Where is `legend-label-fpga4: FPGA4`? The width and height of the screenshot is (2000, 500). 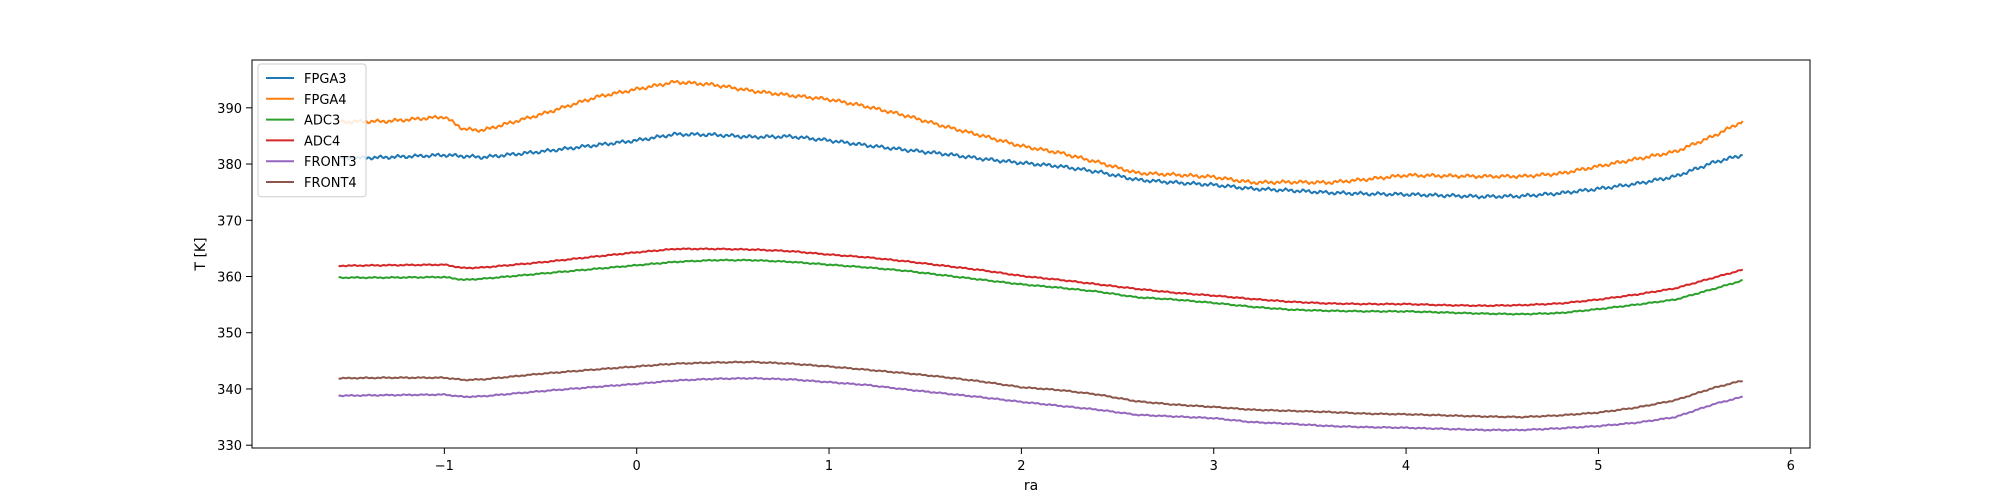 legend-label-fpga4: FPGA4 is located at coordinates (325, 100).